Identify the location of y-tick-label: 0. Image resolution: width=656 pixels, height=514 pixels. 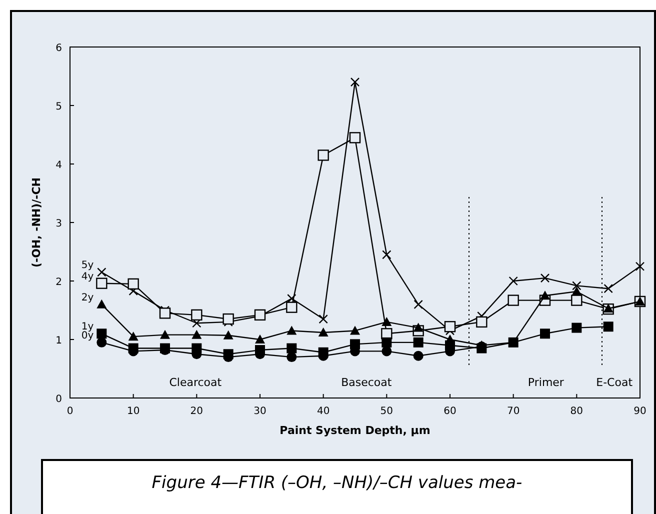
(59, 399).